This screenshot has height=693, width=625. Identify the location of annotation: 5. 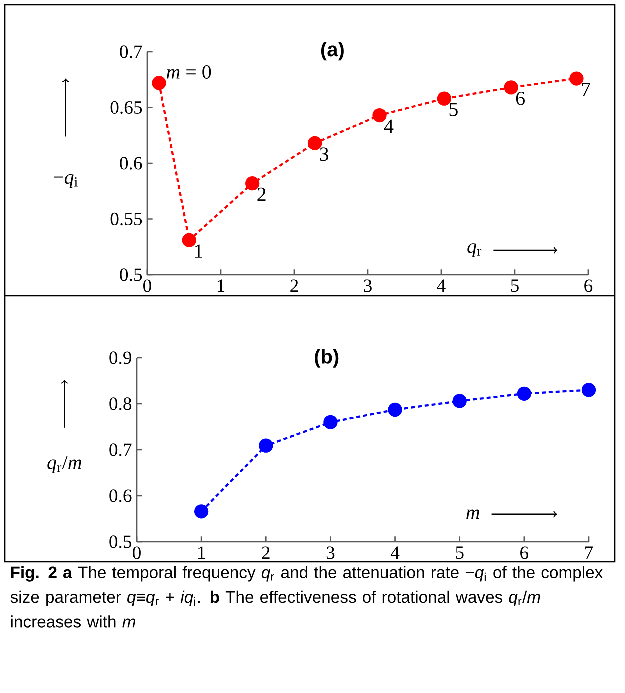
(454, 109).